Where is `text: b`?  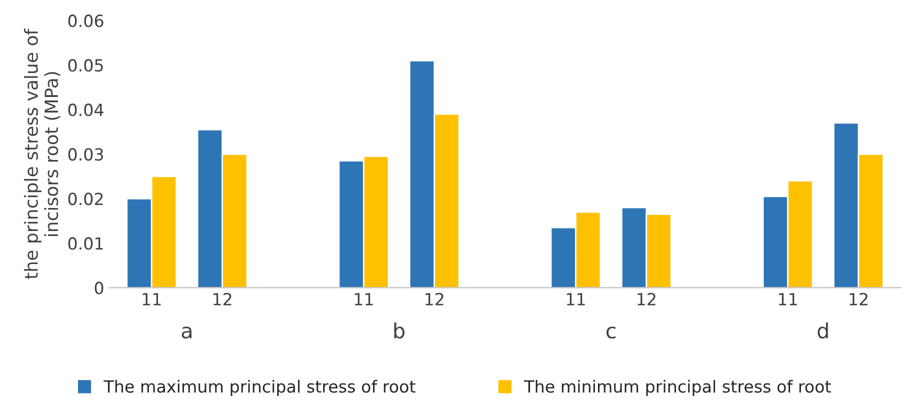 text: b is located at coordinates (399, 330).